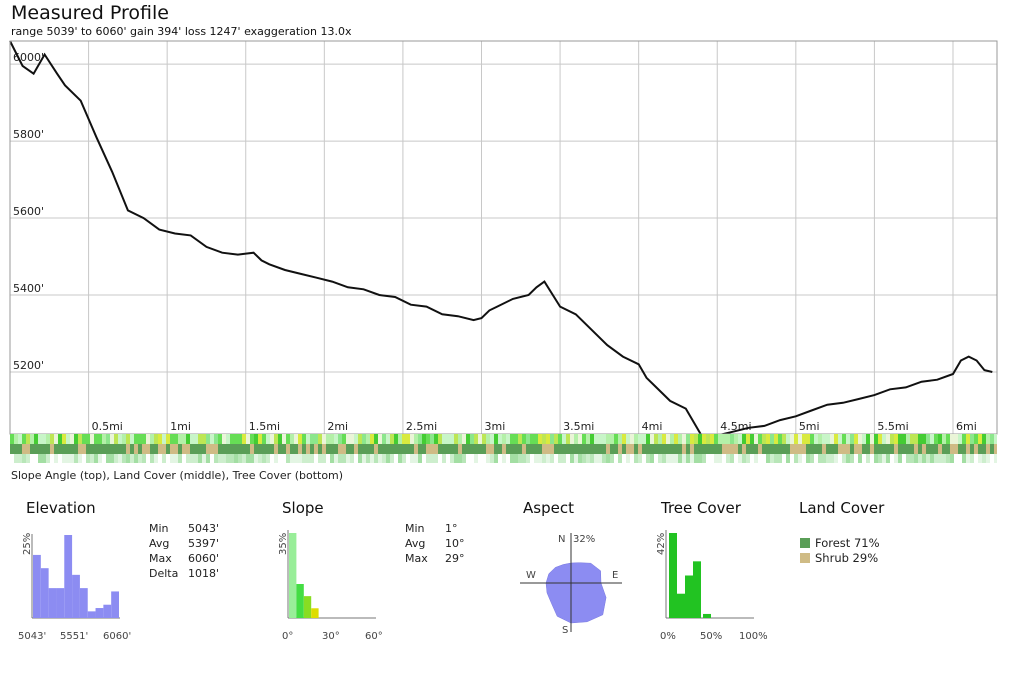 The height and width of the screenshot is (681, 1024). I want to click on slope-landcover-treecover-strips, so click(503, 448).